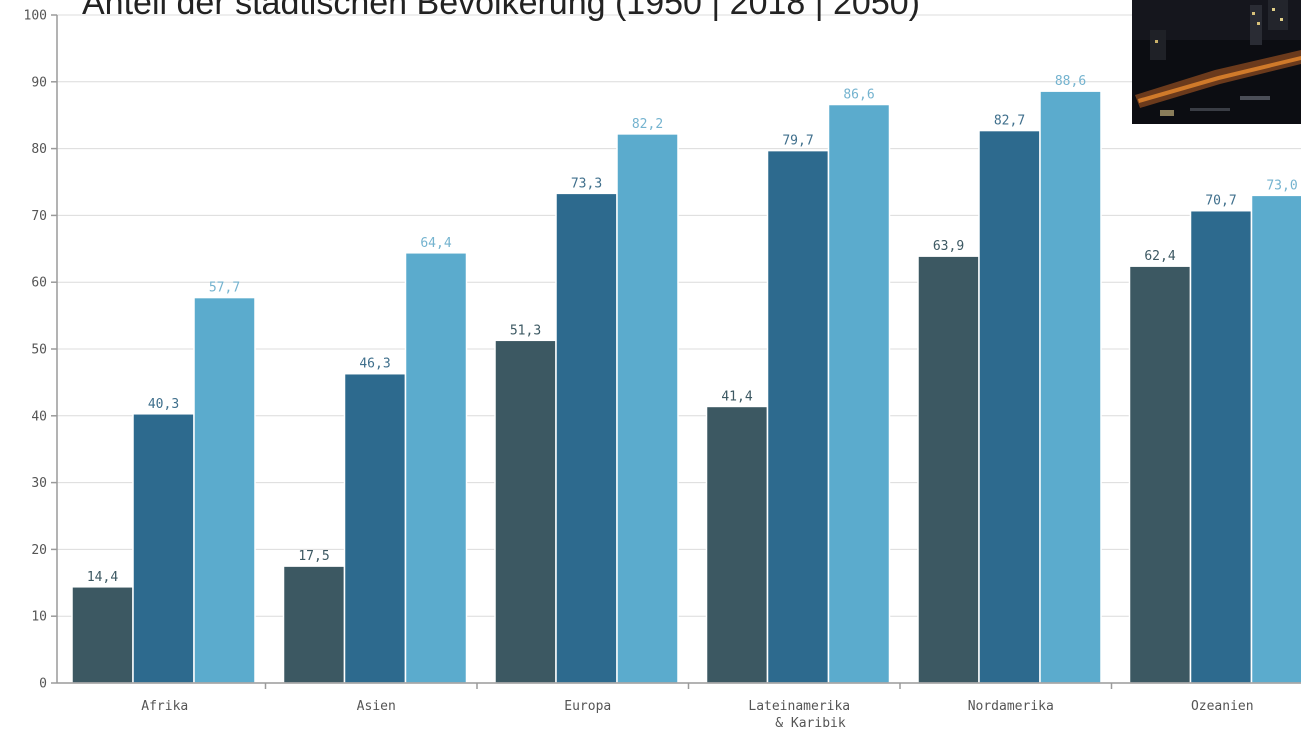  I want to click on y-tick-label: 80, so click(39, 149).